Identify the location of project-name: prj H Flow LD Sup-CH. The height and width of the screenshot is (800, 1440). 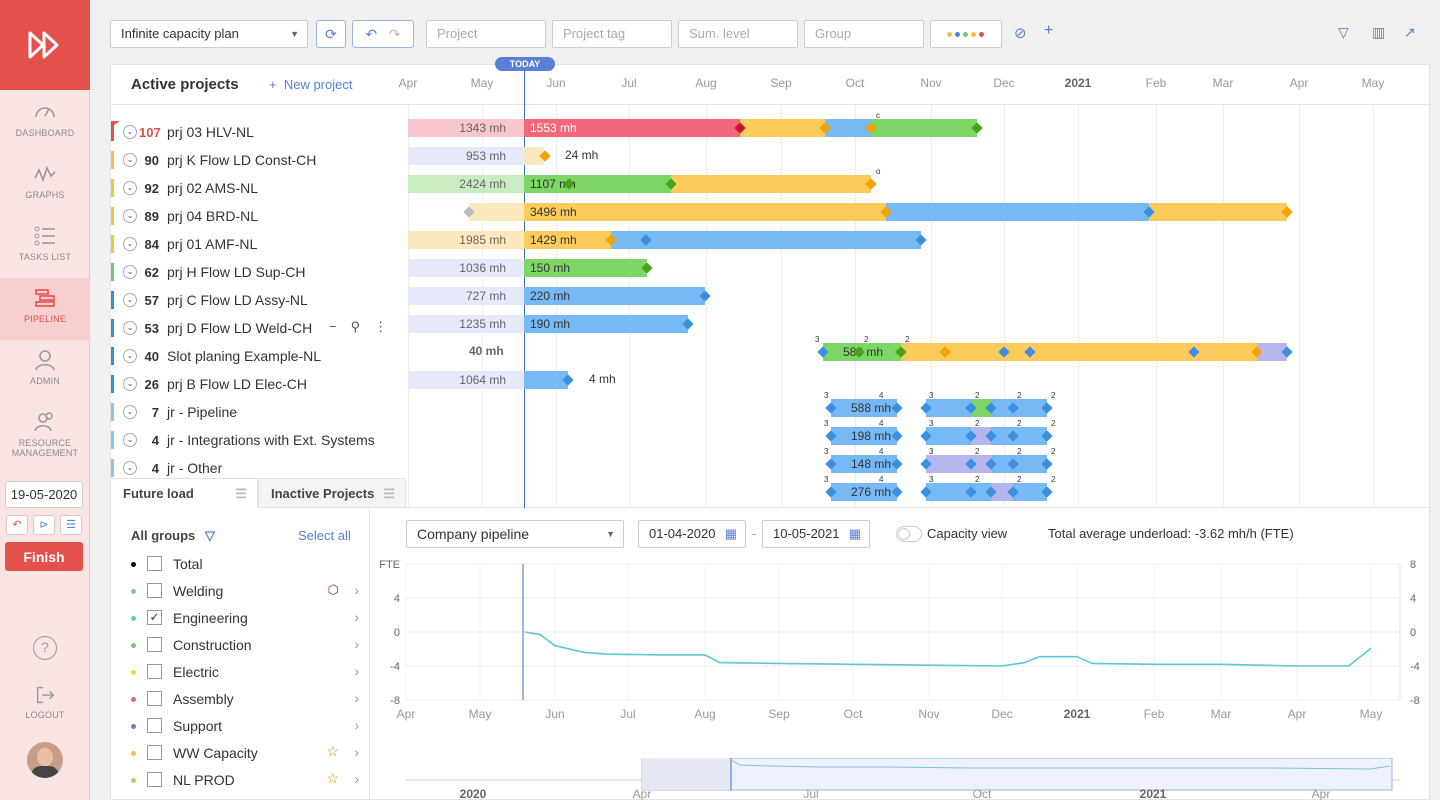
(236, 272).